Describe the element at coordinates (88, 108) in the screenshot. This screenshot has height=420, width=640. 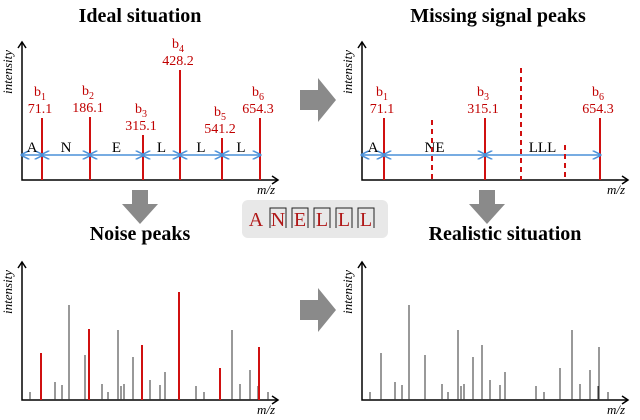
I see `mz-label: 186.1` at that location.